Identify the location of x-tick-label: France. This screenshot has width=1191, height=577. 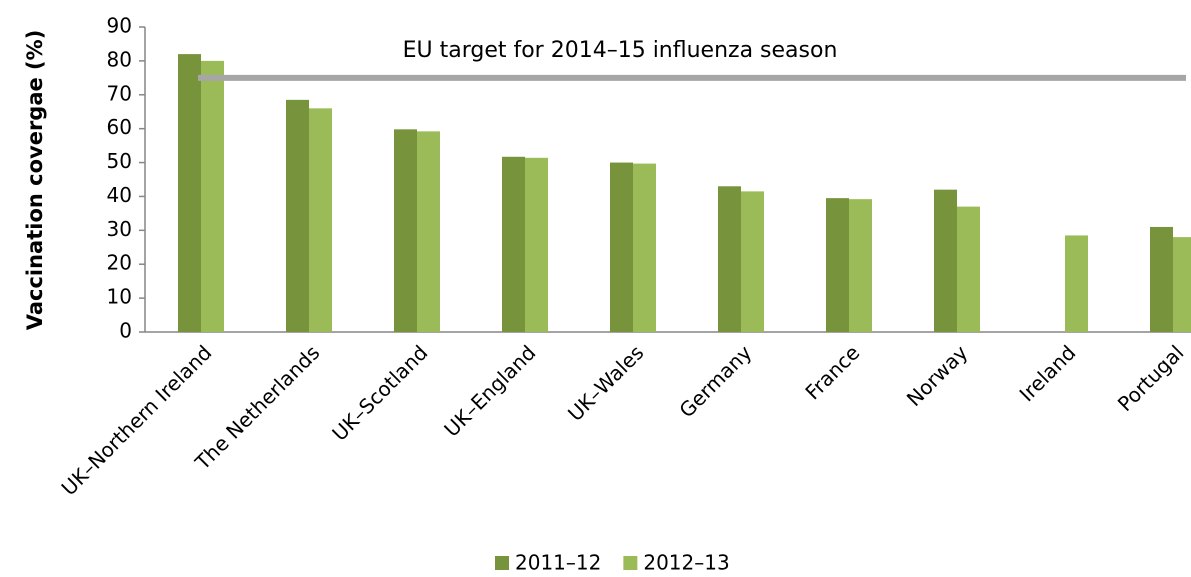
(832, 372).